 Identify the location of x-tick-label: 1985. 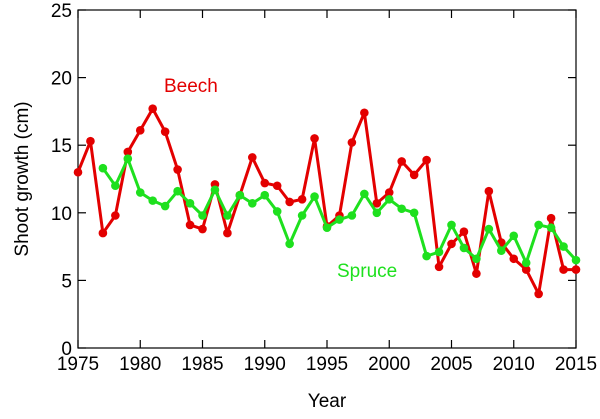
(202, 364).